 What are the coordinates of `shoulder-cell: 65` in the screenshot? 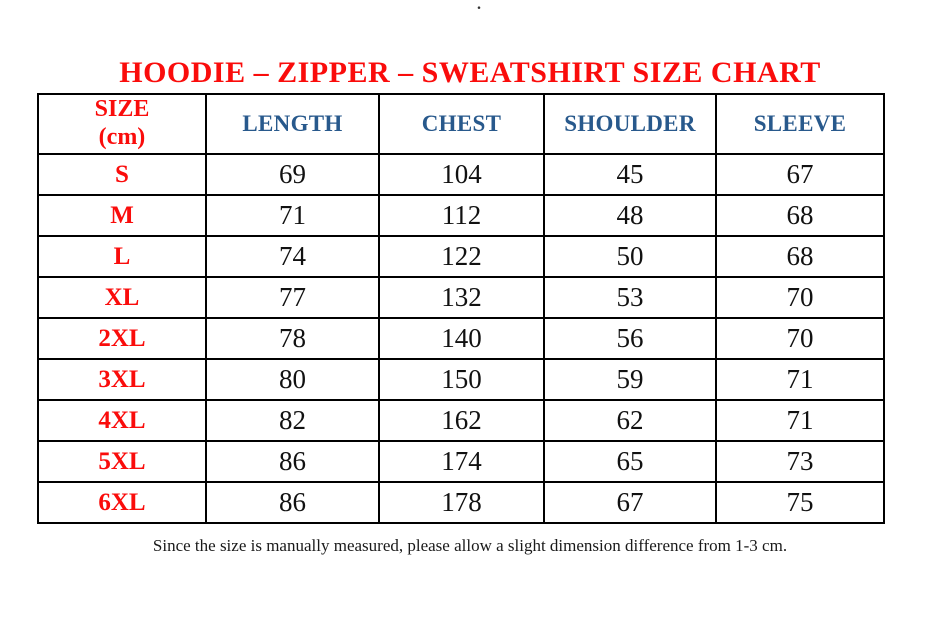 It's located at (630, 461).